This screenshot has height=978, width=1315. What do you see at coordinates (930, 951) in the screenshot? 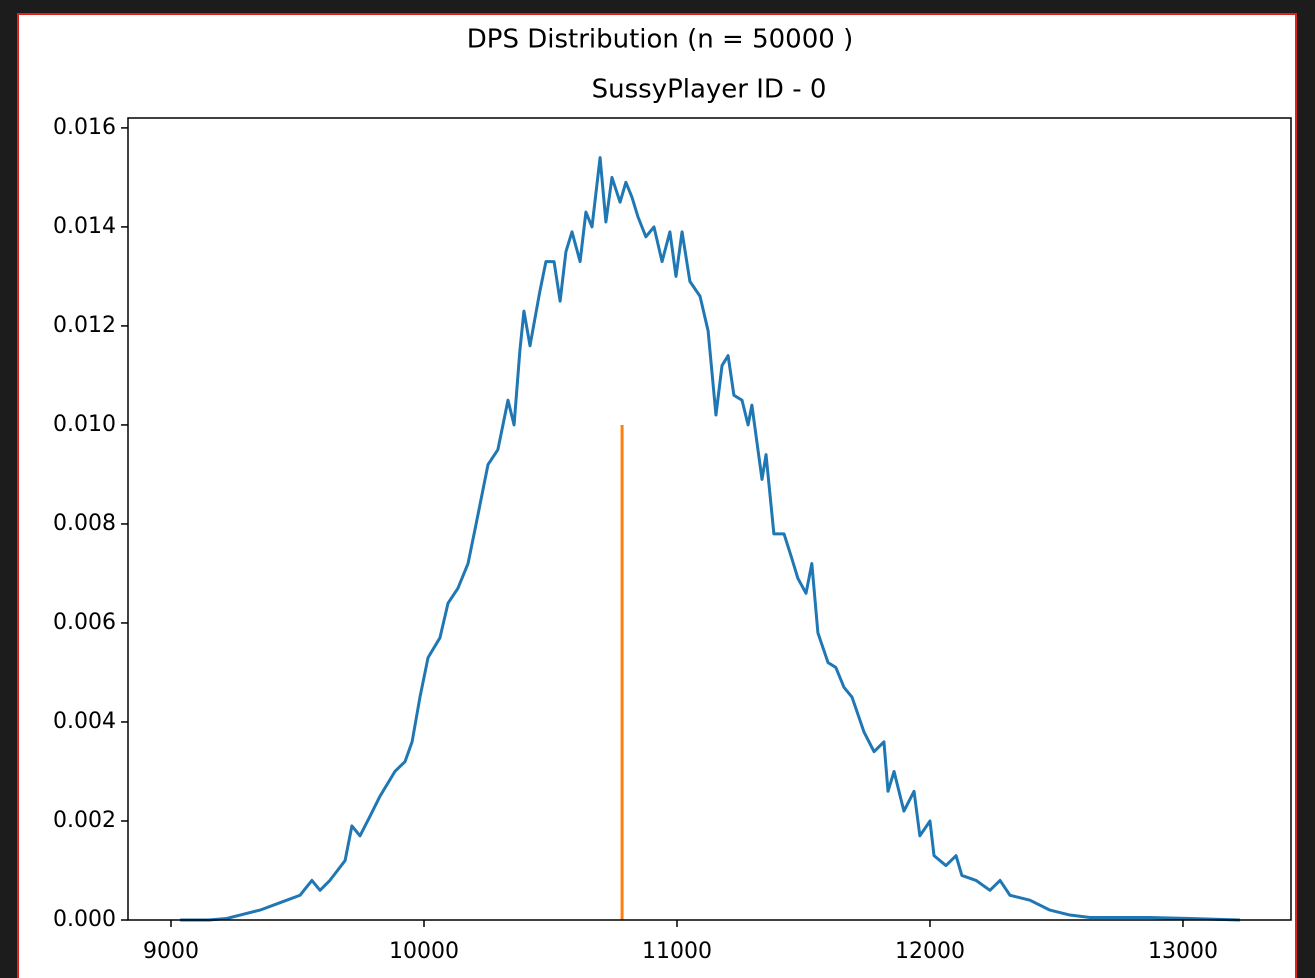
I see `x-tick-label: 12000` at bounding box center [930, 951].